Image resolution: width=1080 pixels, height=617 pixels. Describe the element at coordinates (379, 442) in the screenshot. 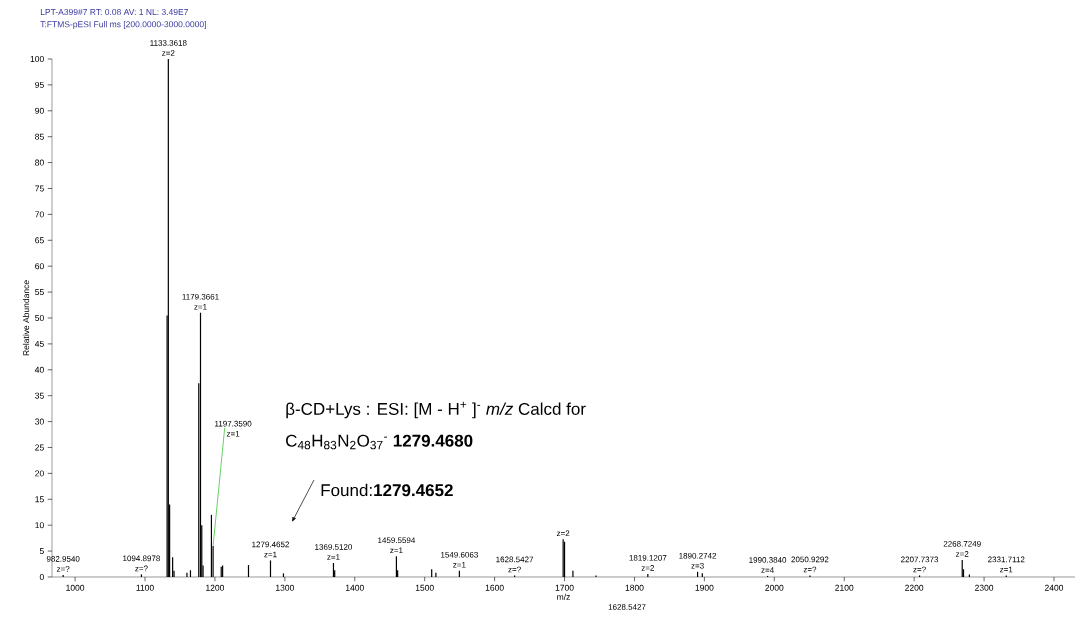

I see `text: C$_{48}$H$_{83}$N$_{2}$O$_{37}$$^{-}$ 1279.4680` at that location.